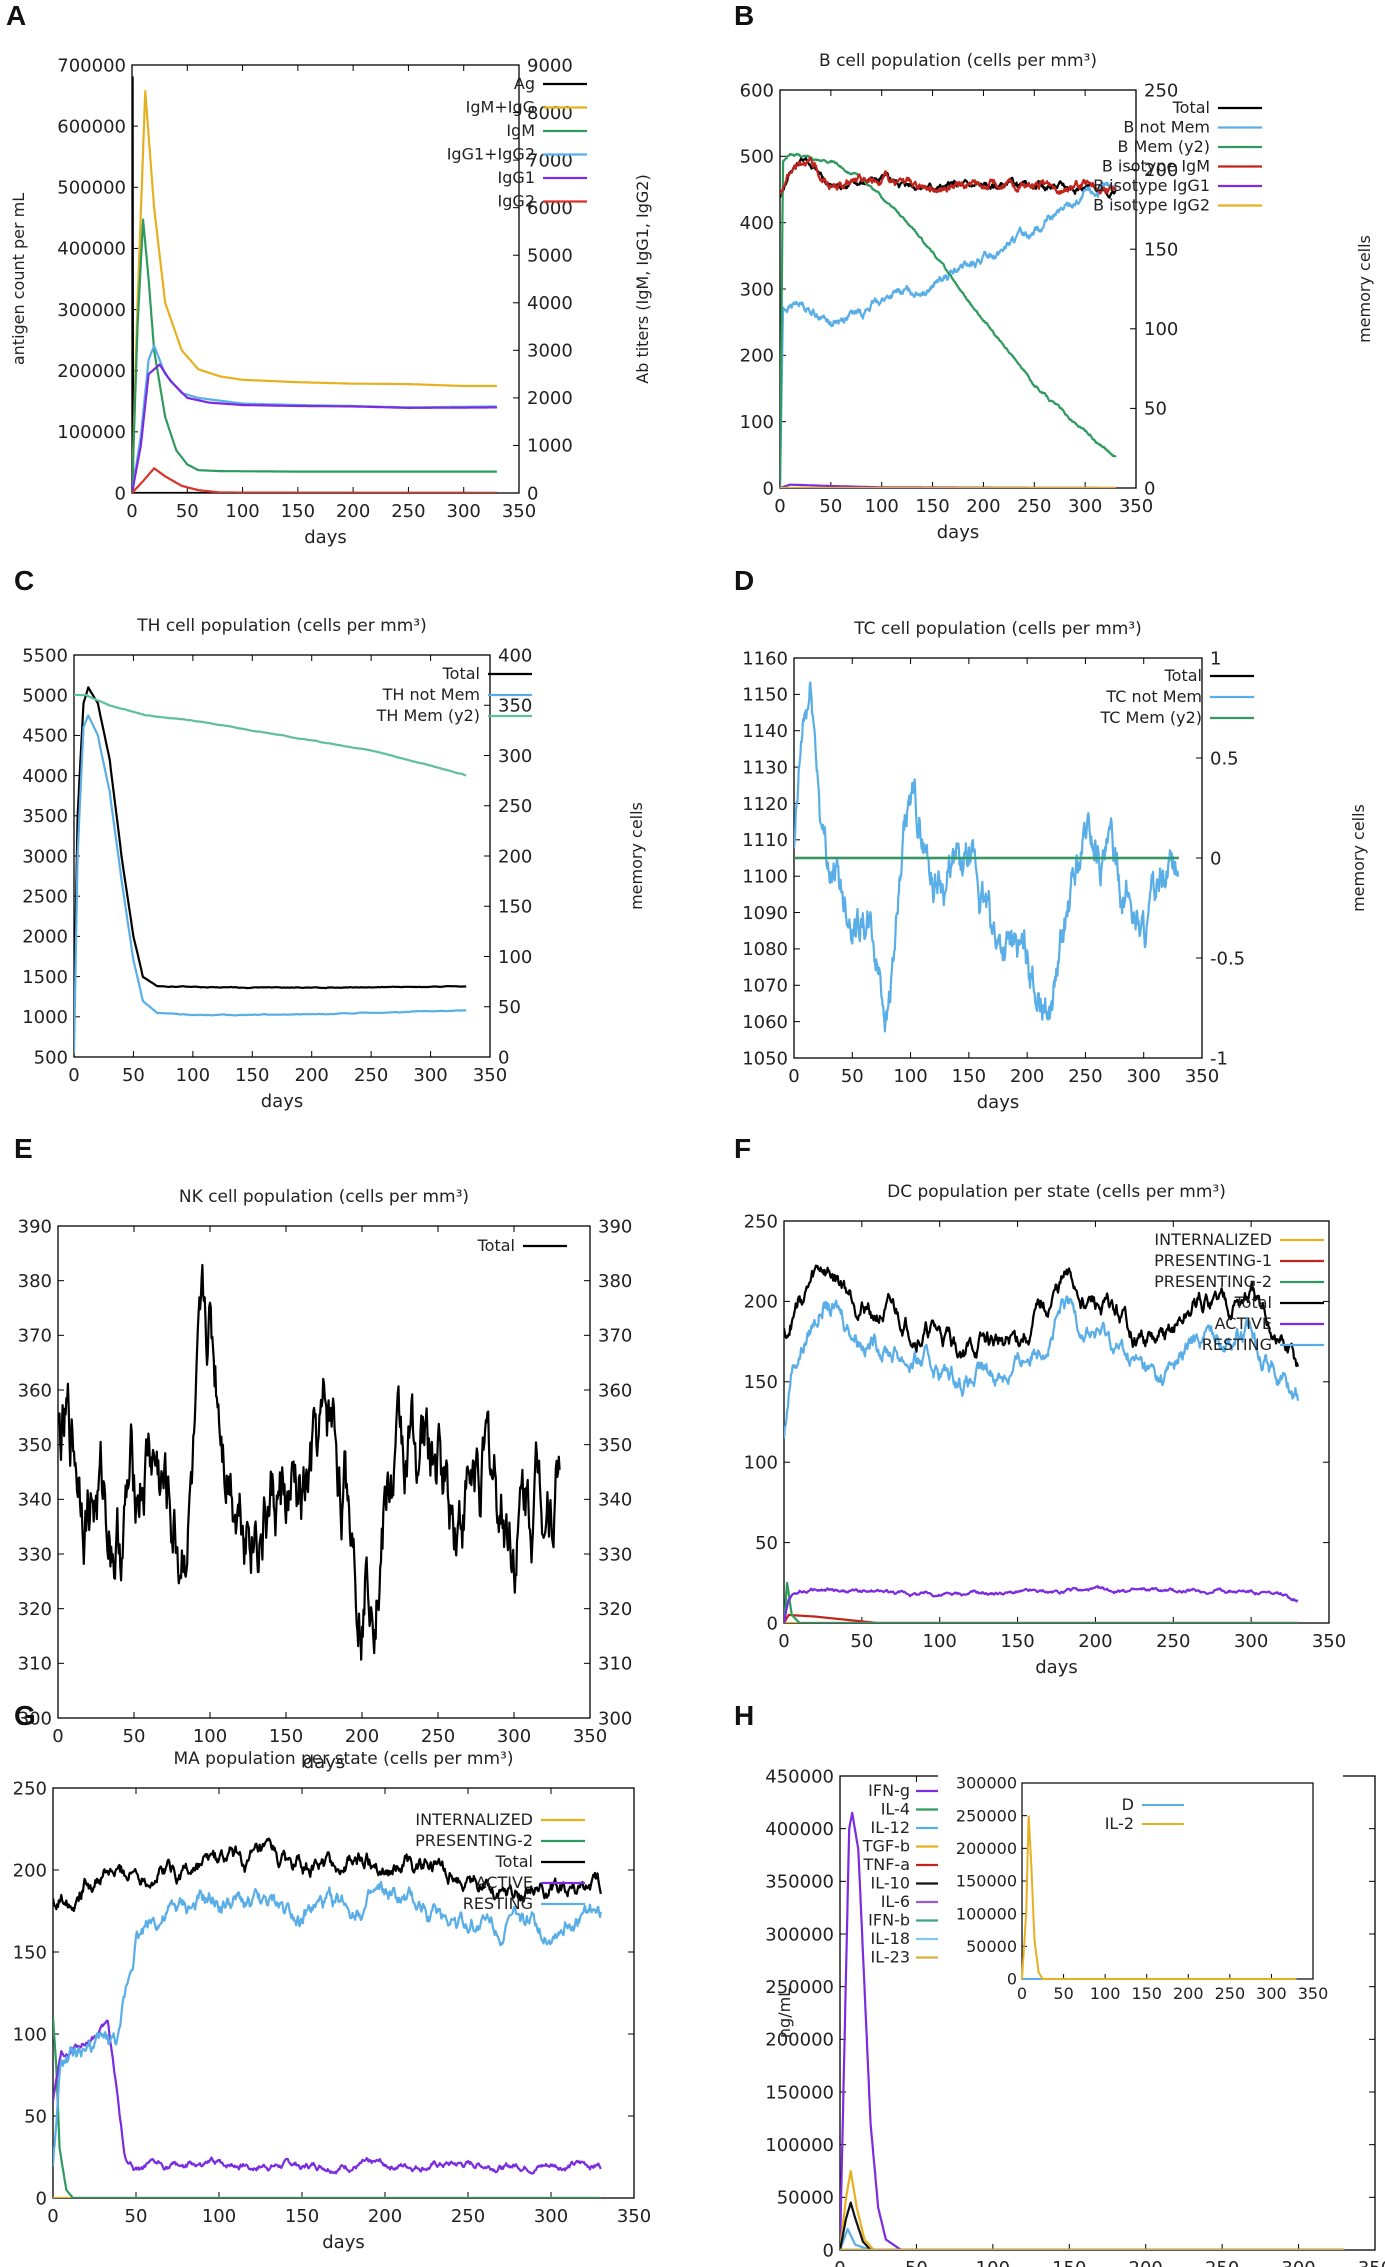  Describe the element at coordinates (744, 1715) in the screenshot. I see `panel-label: H` at that location.